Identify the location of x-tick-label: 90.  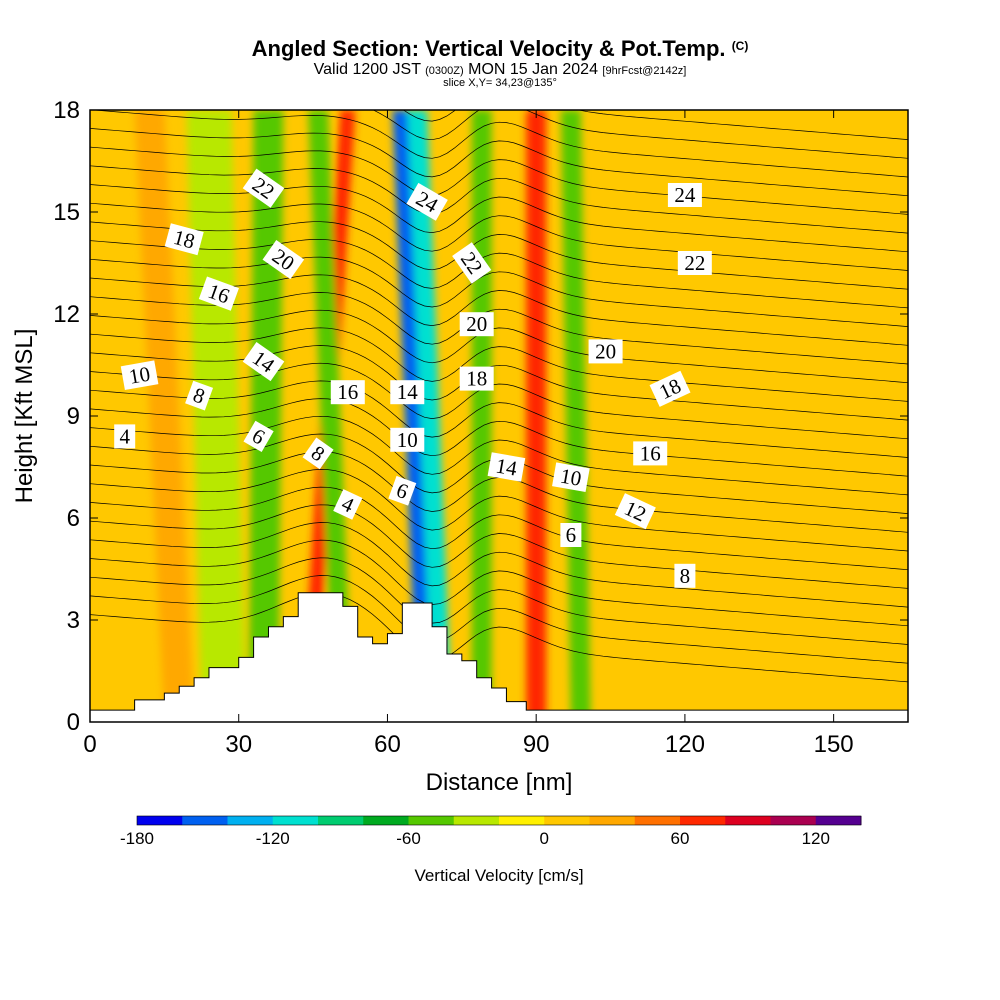
(536, 744).